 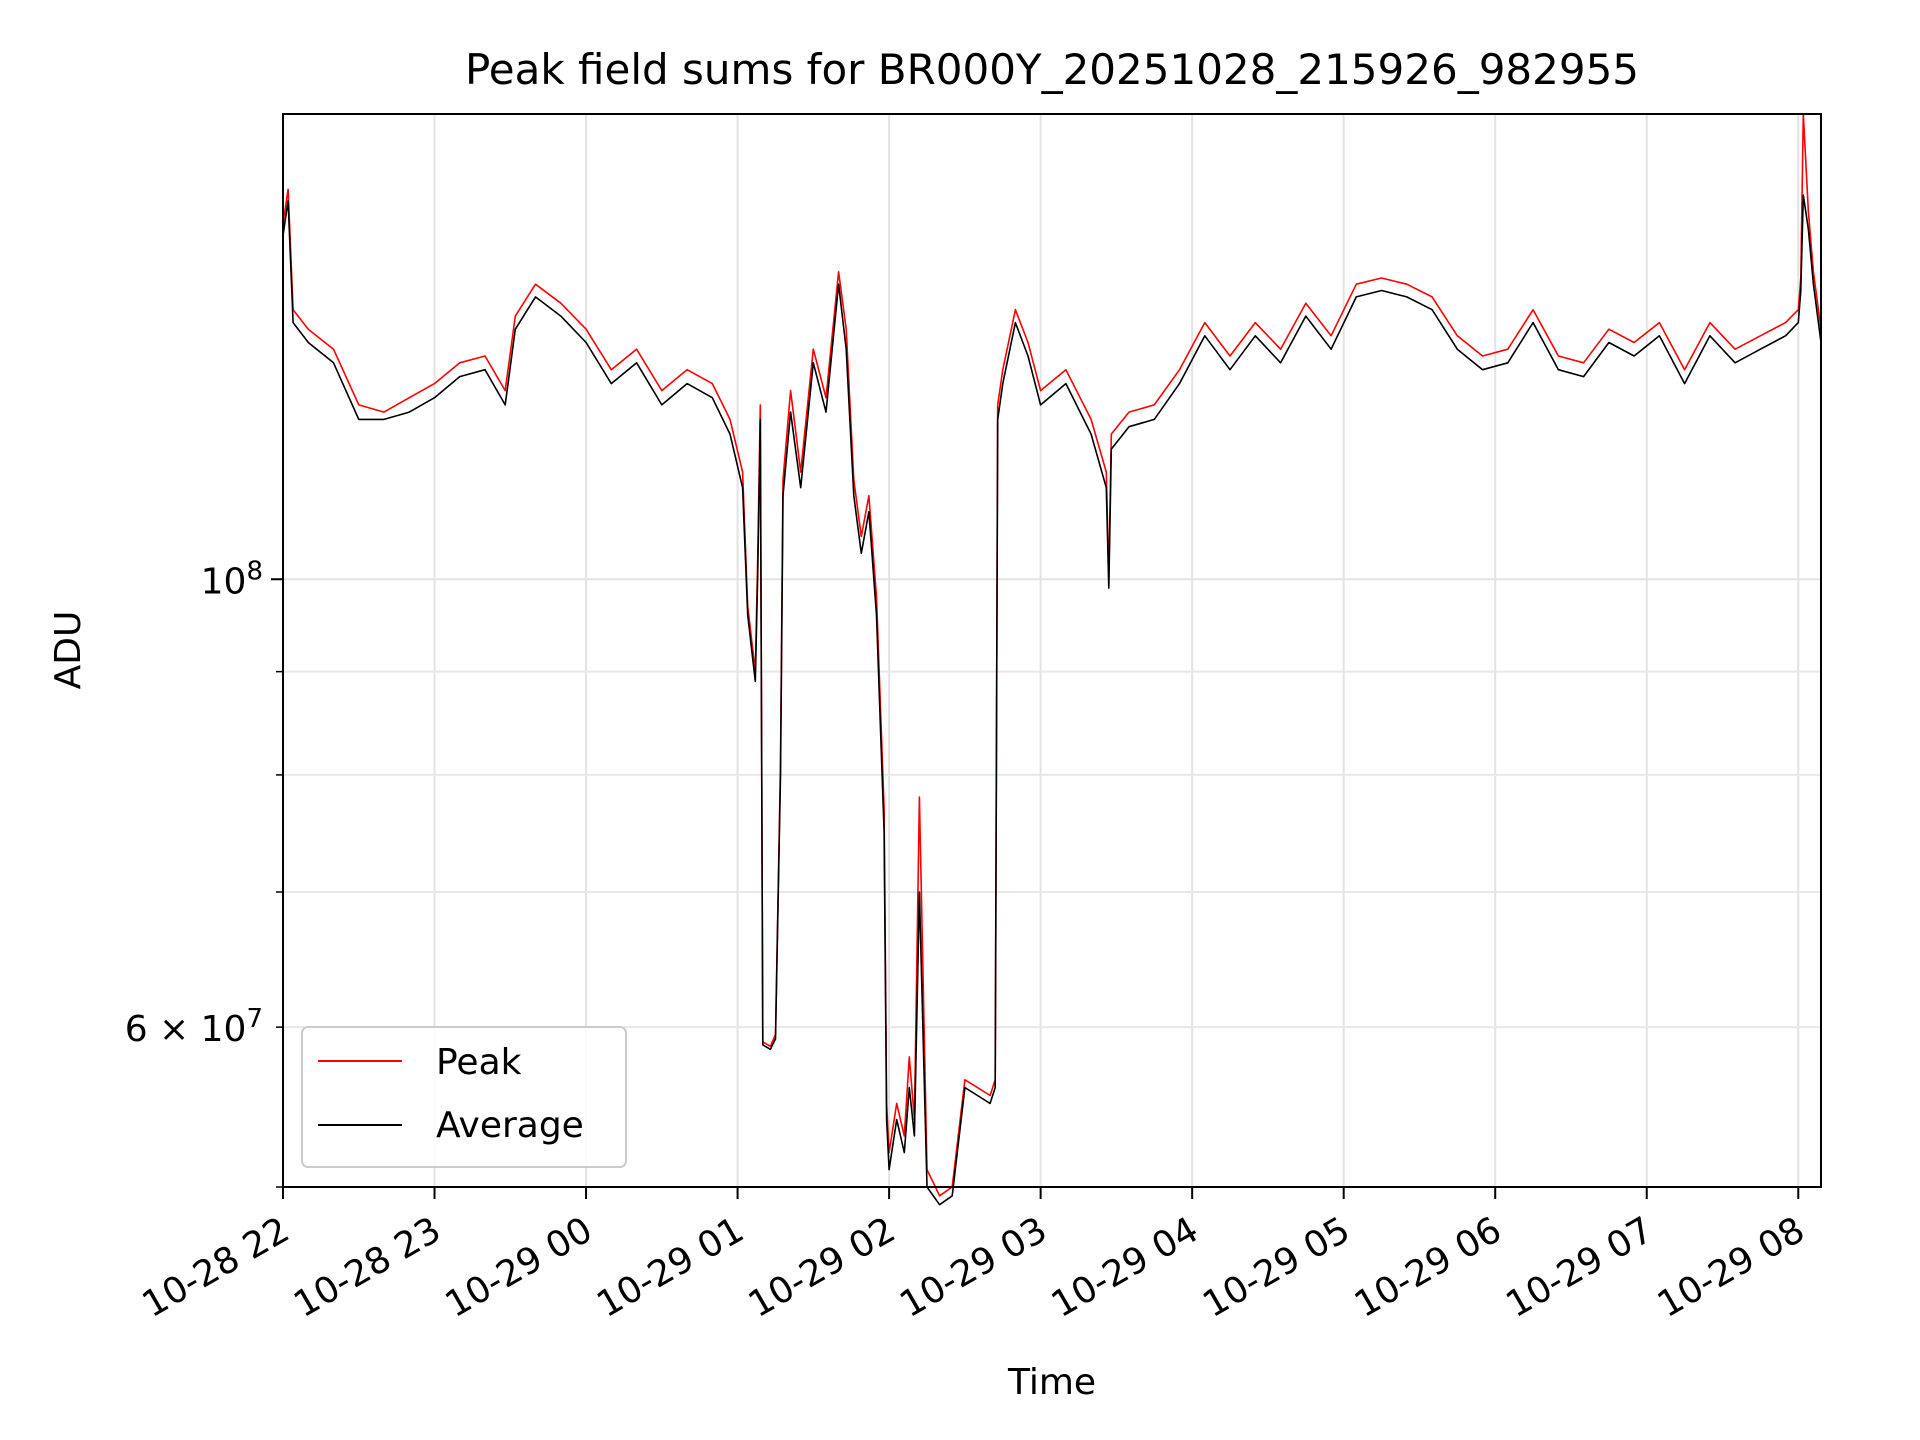 What do you see at coordinates (510, 1125) in the screenshot?
I see `legend-label-average: Average` at bounding box center [510, 1125].